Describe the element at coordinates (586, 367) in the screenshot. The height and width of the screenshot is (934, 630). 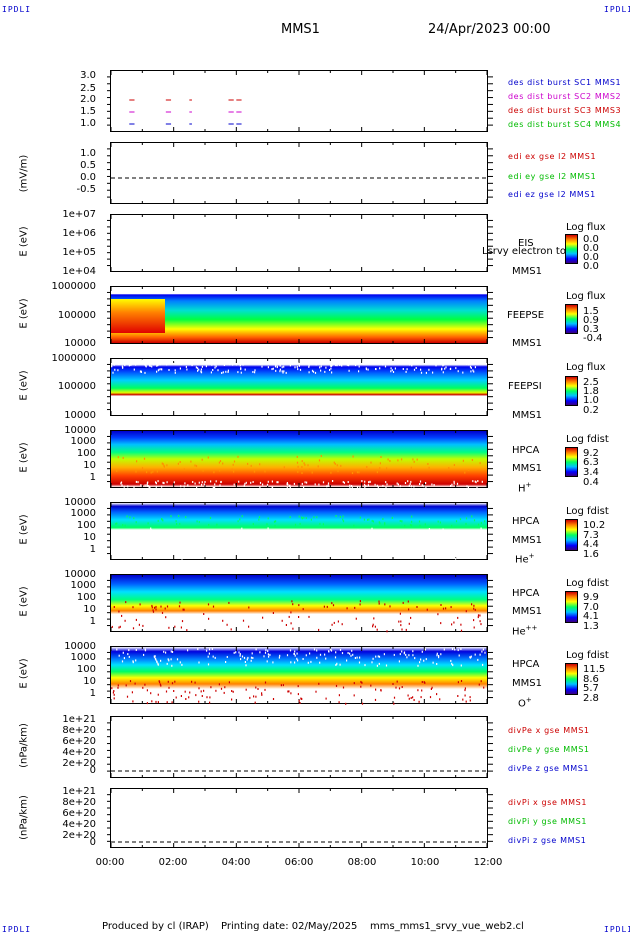
I see `p5-colorbar-title: Log flux` at that location.